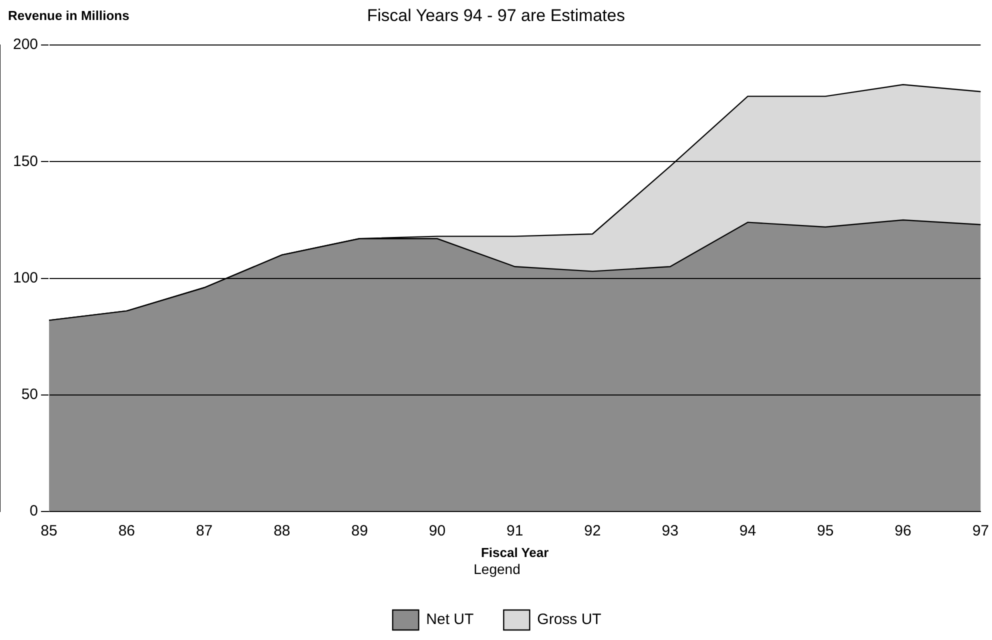 This screenshot has width=992, height=640. I want to click on y-tick-label: 50, so click(29, 395).